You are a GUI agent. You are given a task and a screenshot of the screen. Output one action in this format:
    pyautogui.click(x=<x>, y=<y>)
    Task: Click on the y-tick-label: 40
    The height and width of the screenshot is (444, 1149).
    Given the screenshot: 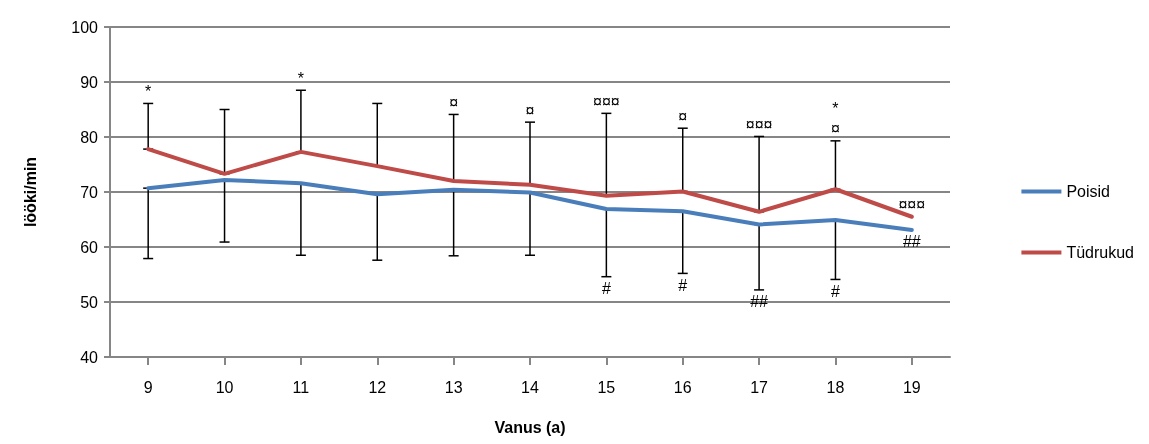 What is the action you would take?
    pyautogui.click(x=89, y=357)
    